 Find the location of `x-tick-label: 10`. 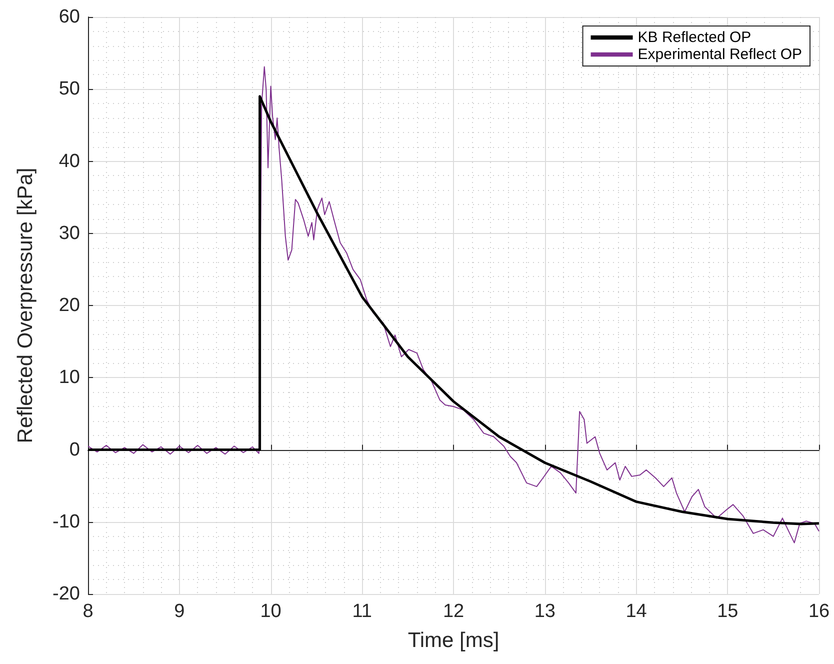

x-tick-label: 10 is located at coordinates (271, 611).